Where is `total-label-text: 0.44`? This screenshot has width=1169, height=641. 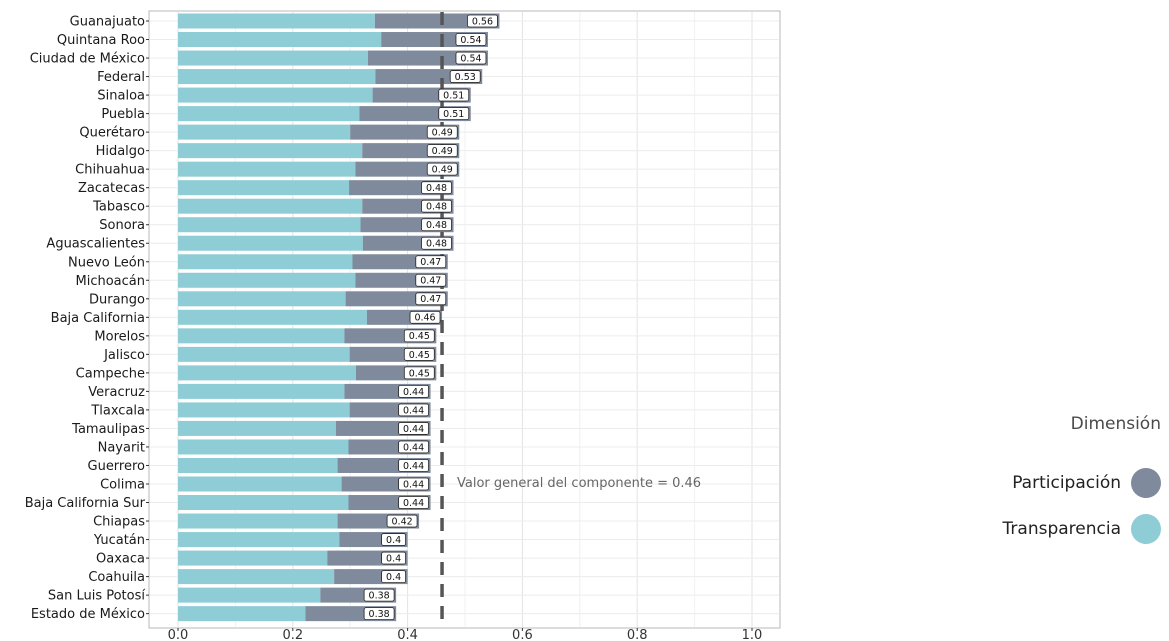 total-label-text: 0.44 is located at coordinates (413, 392).